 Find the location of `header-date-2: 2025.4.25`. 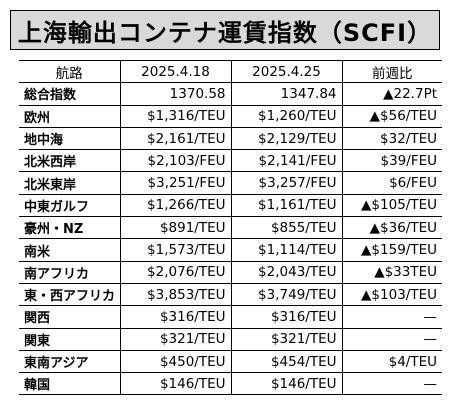

header-date-2: 2025.4.25 is located at coordinates (286, 71).